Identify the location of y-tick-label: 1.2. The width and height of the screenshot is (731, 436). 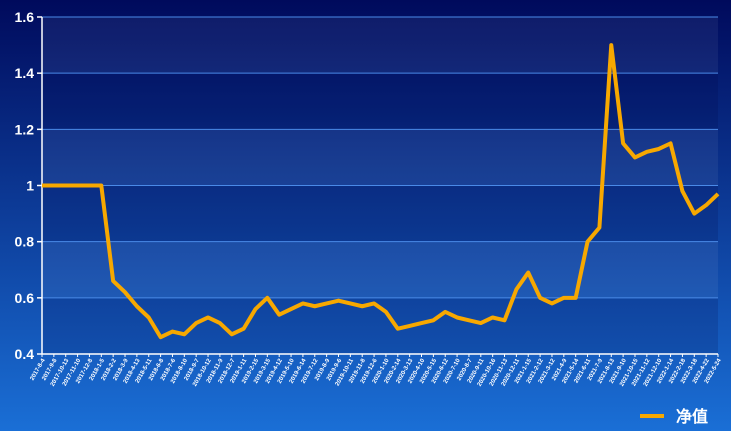
(25, 129).